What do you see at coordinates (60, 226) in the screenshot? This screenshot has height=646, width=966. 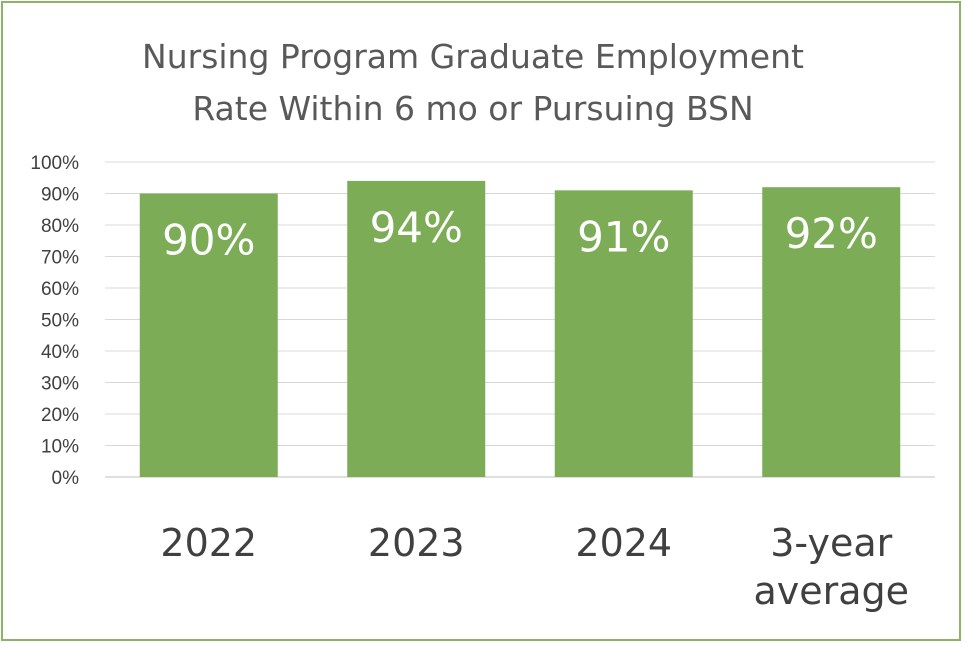 I see `y-tick-label: 80%` at bounding box center [60, 226].